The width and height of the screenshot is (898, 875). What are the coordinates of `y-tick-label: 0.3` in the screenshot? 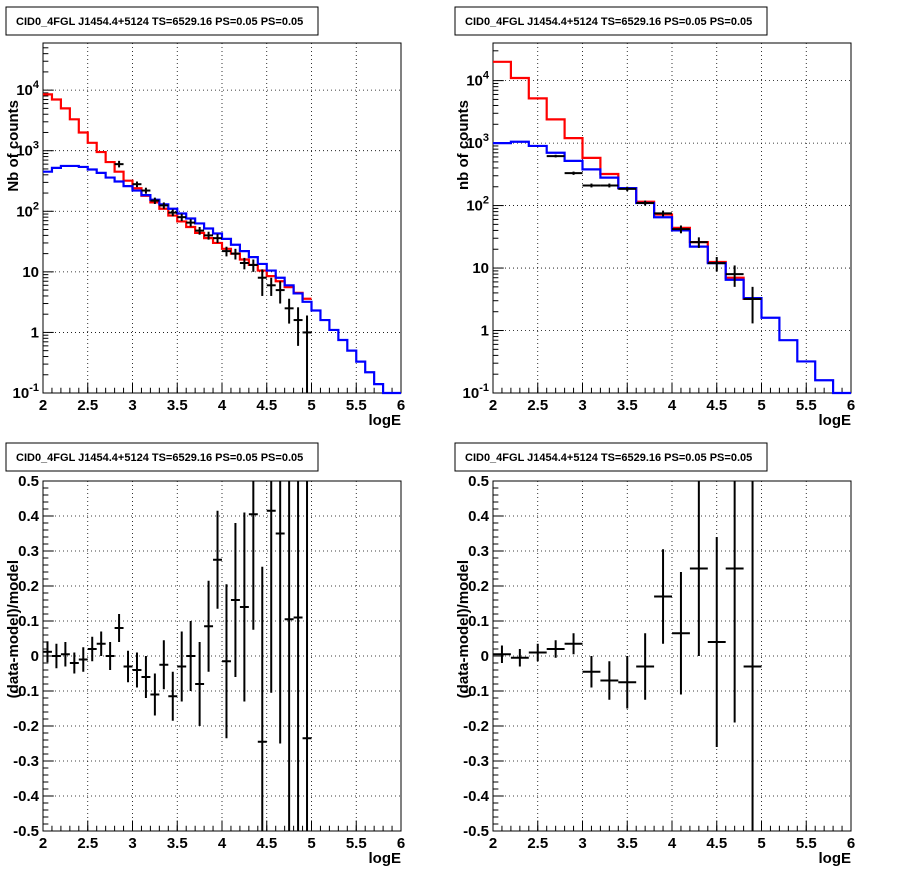 It's located at (478, 551).